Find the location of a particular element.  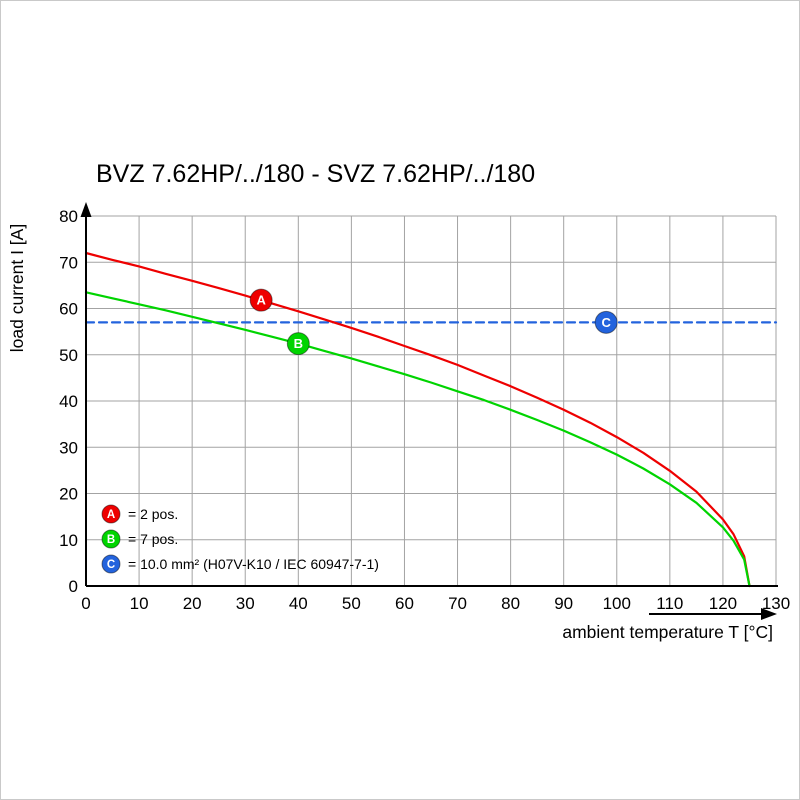

legend-item-b: B = 7 pos. is located at coordinates (139, 539).